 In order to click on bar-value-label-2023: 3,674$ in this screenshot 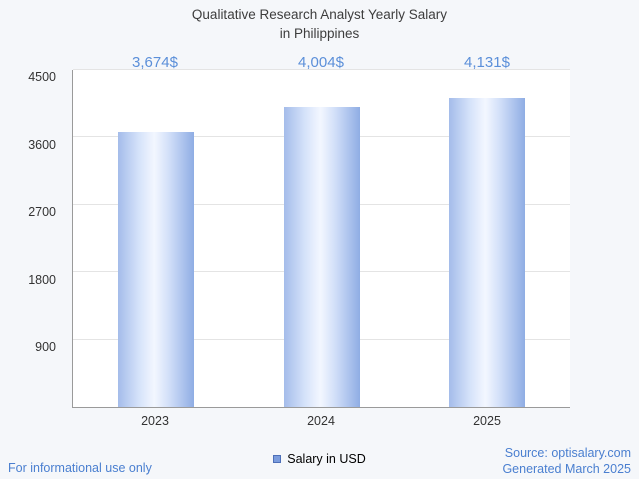, I will do `click(155, 62)`.